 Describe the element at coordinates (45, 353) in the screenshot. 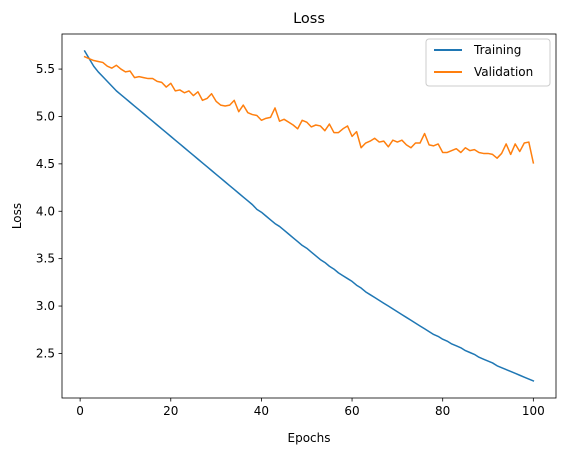

I see `y-tick-label: 2.5` at that location.